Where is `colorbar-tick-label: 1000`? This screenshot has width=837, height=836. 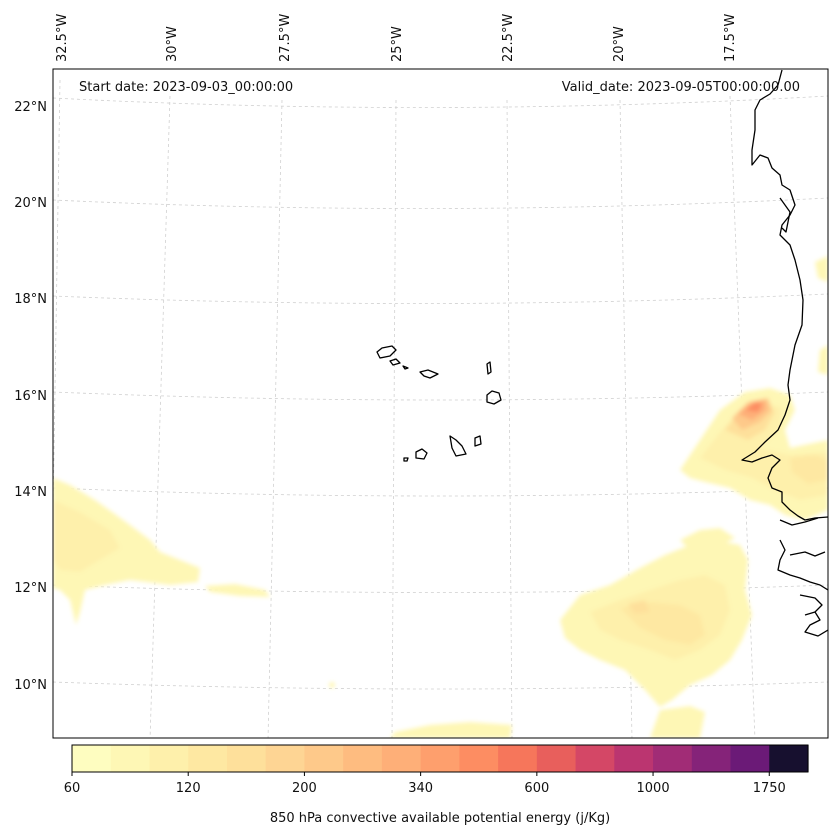 colorbar-tick-label: 1000 is located at coordinates (653, 788).